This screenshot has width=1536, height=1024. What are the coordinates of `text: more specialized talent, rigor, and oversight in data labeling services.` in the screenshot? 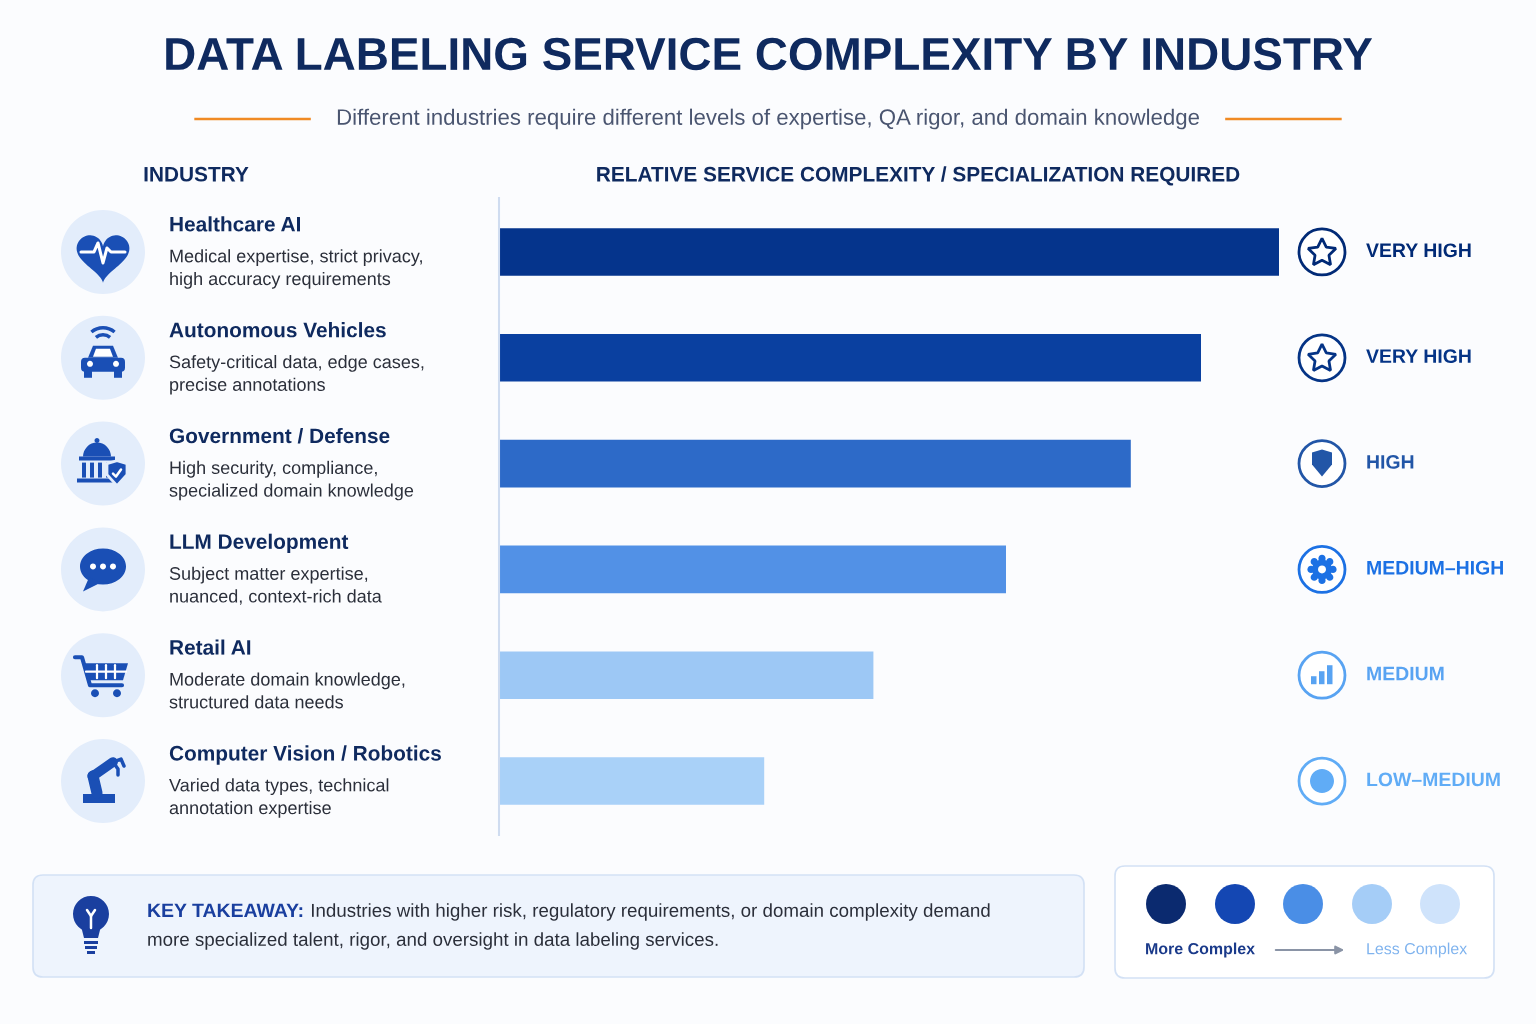 It's located at (433, 941).